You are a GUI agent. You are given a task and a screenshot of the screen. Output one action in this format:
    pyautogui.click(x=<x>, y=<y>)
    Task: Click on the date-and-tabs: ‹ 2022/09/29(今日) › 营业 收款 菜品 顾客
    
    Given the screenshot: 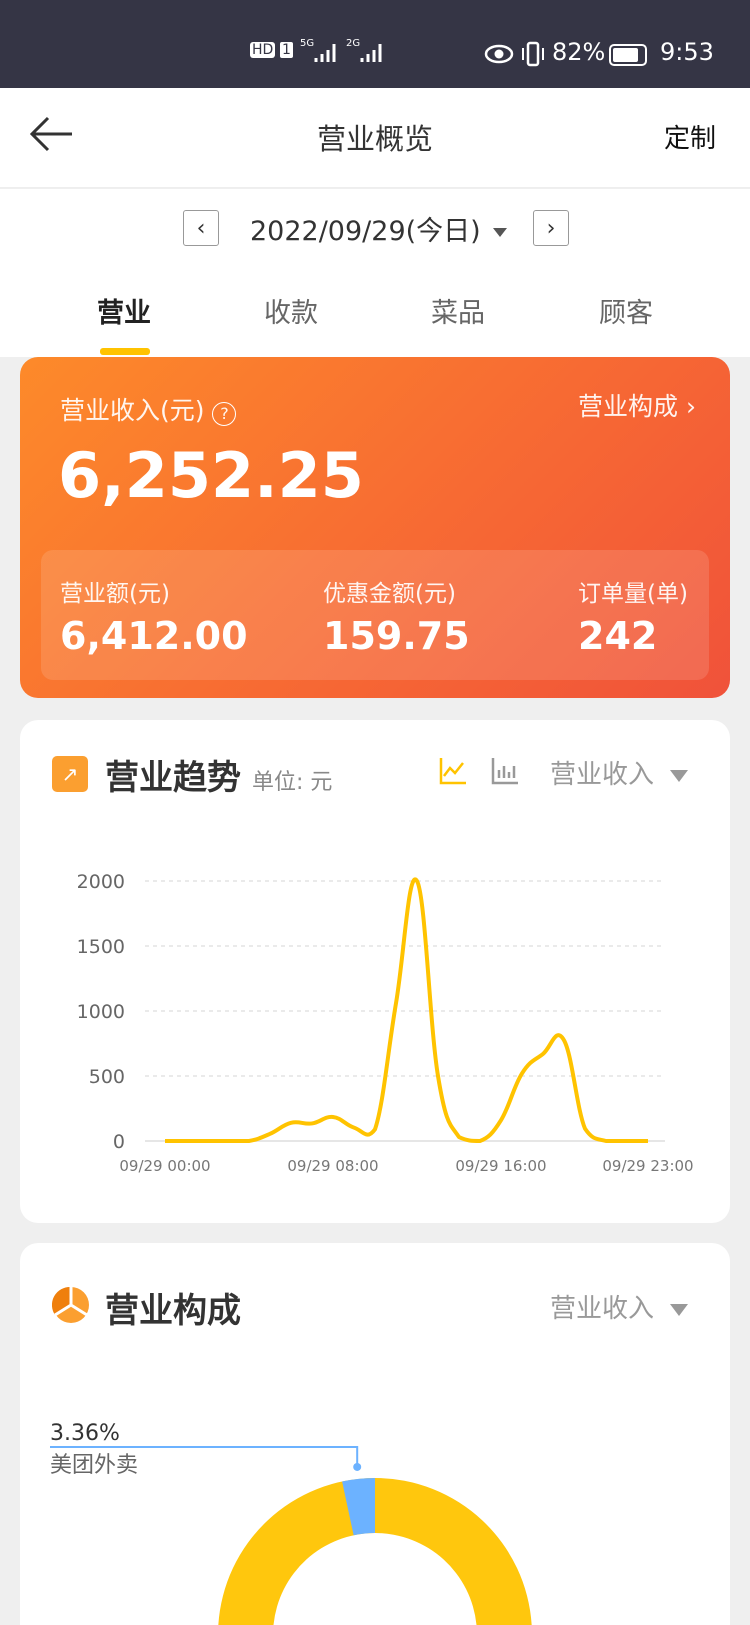 What is the action you would take?
    pyautogui.click(x=375, y=273)
    